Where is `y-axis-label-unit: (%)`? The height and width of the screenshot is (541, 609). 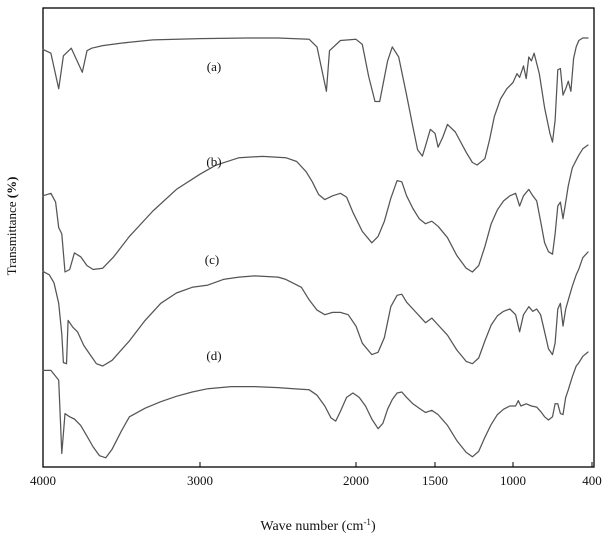
y-axis-label-unit: (%) is located at coordinates (11, 188).